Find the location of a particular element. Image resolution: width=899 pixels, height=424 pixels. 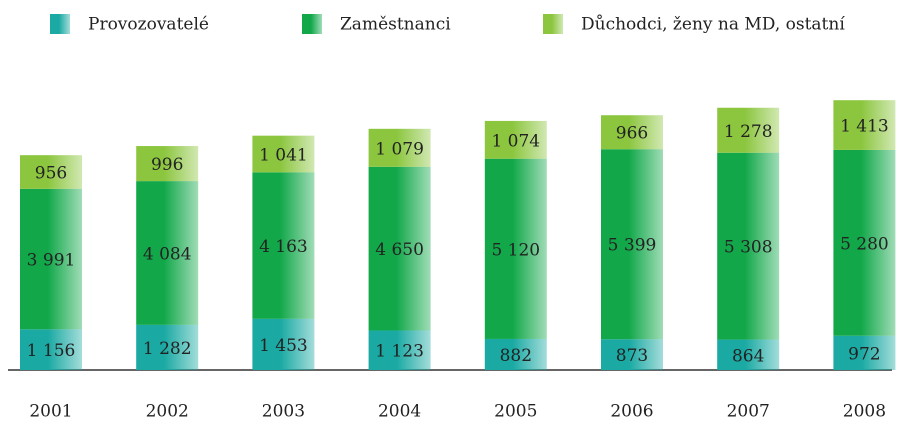

value-label: 882 is located at coordinates (516, 356).